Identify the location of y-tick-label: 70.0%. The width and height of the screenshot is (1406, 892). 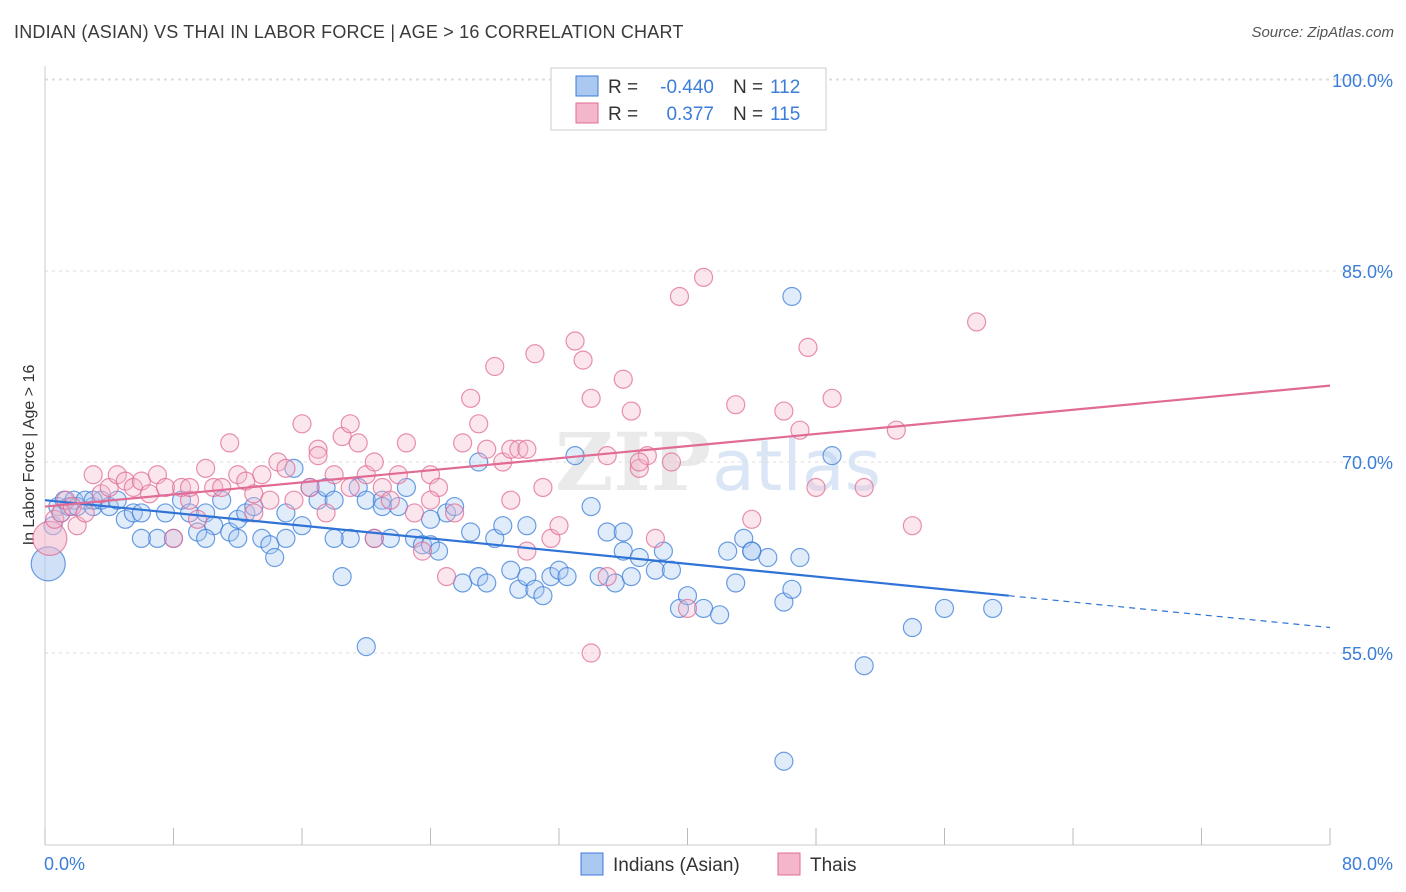
(1367, 463).